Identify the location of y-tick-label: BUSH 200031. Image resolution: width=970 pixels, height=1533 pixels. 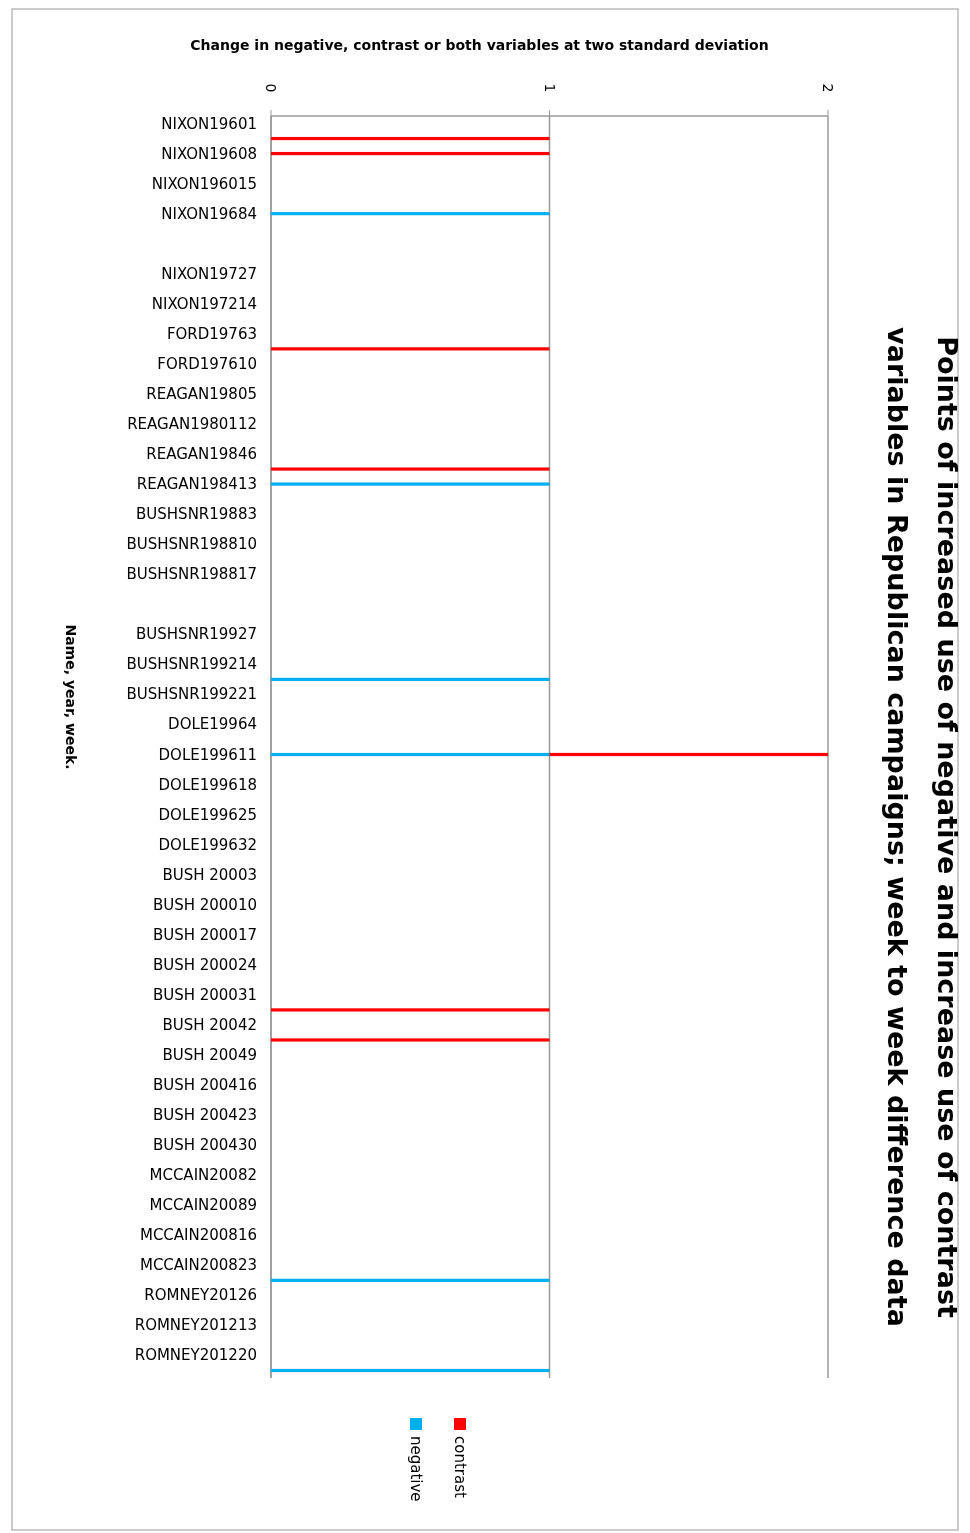
(204, 994).